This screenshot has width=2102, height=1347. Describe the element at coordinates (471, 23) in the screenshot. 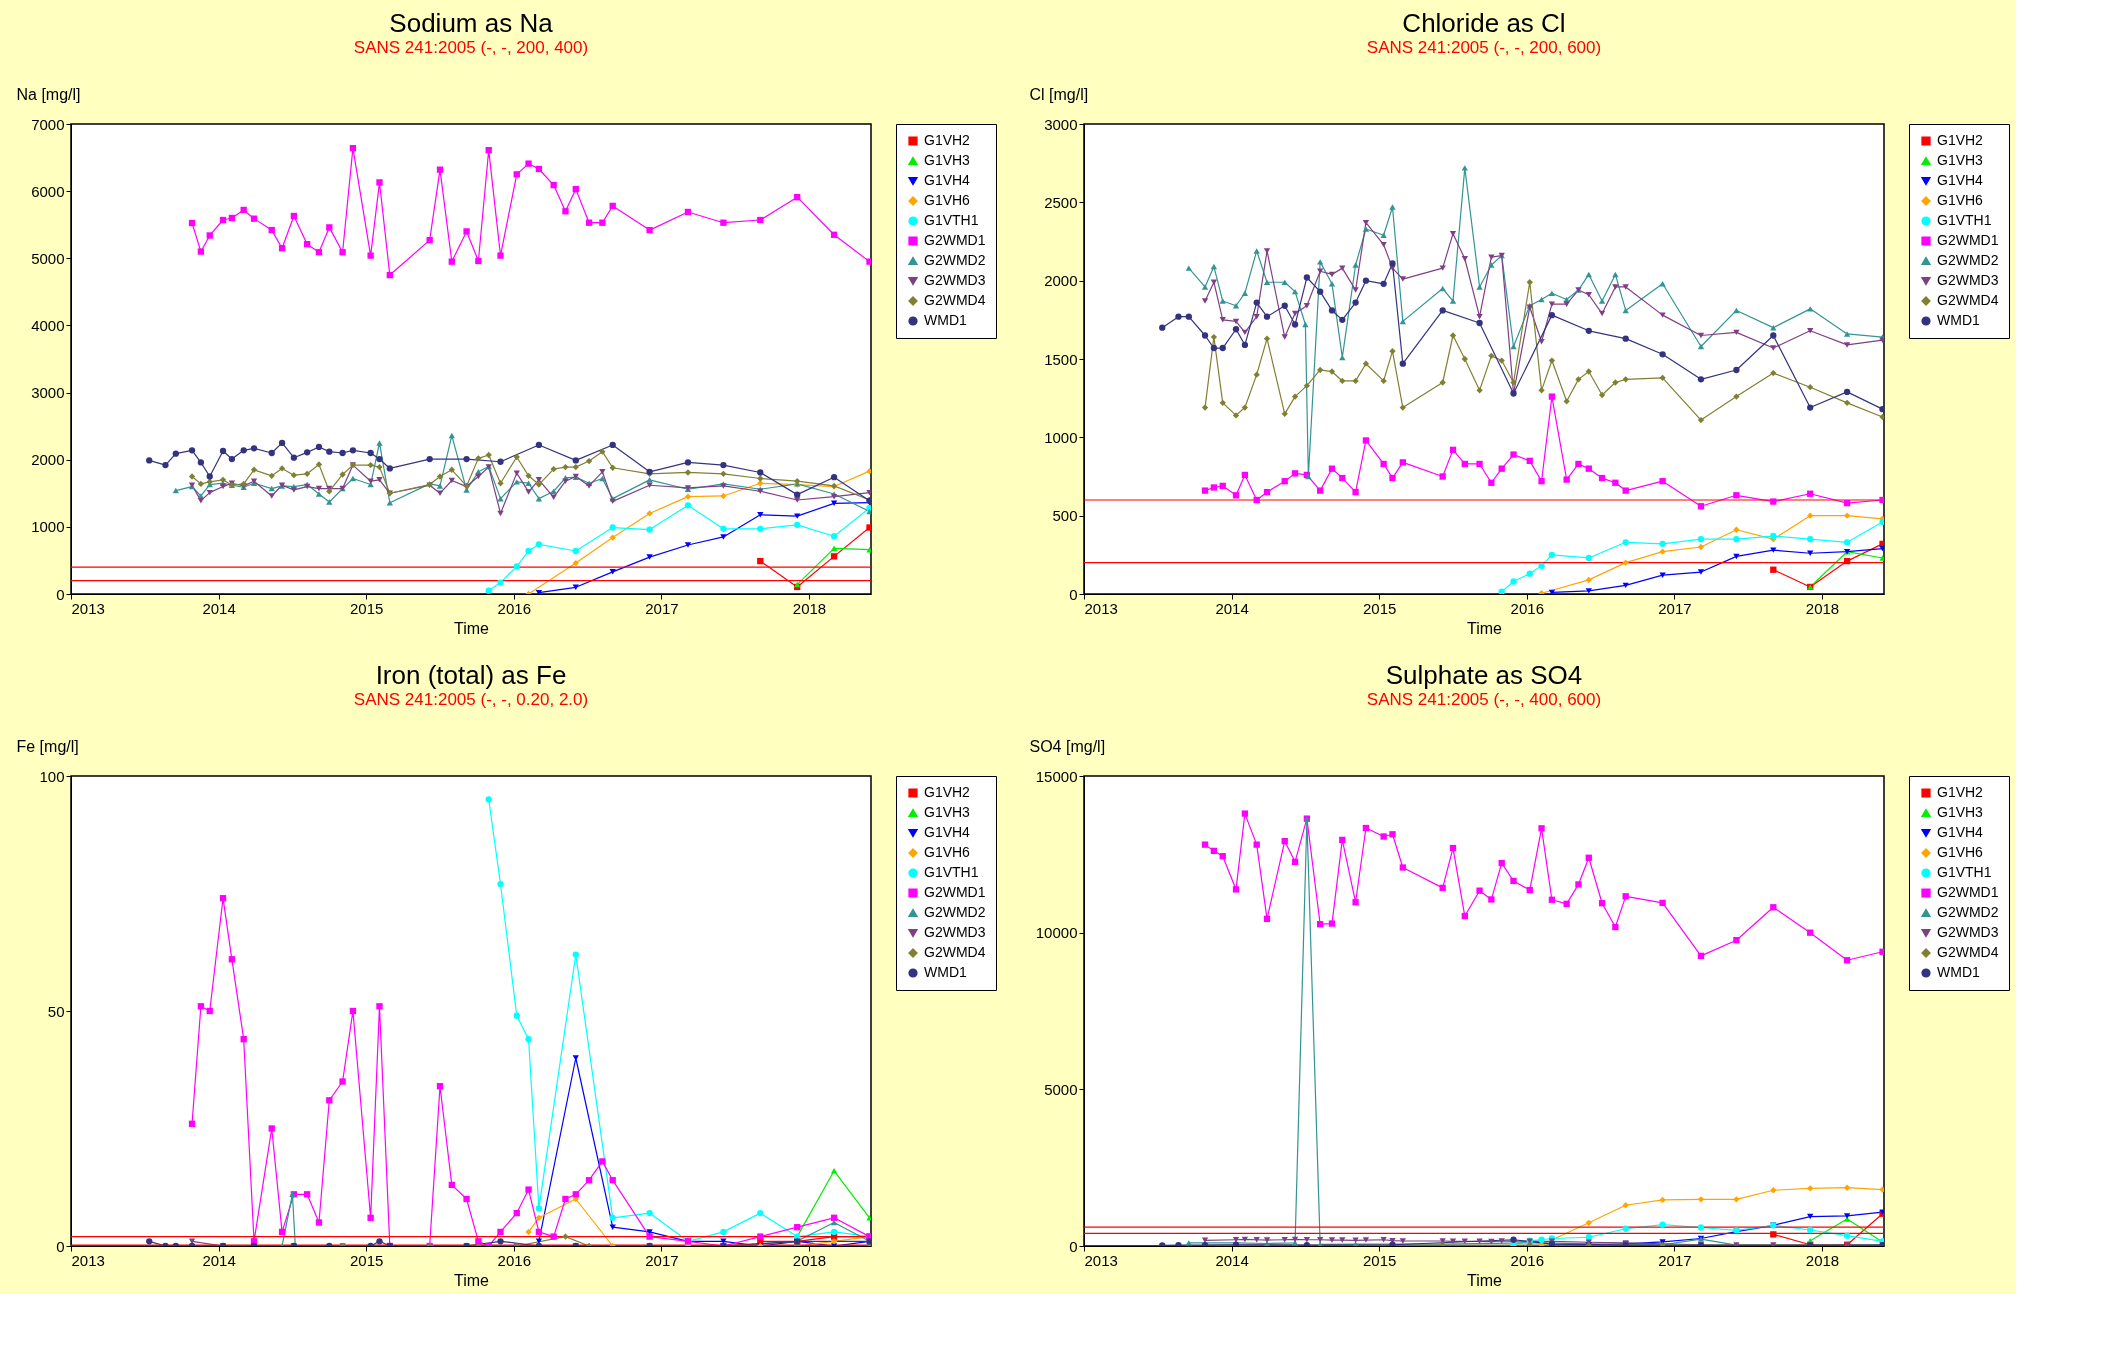

I see `chart-title: Sodium as Na` at that location.